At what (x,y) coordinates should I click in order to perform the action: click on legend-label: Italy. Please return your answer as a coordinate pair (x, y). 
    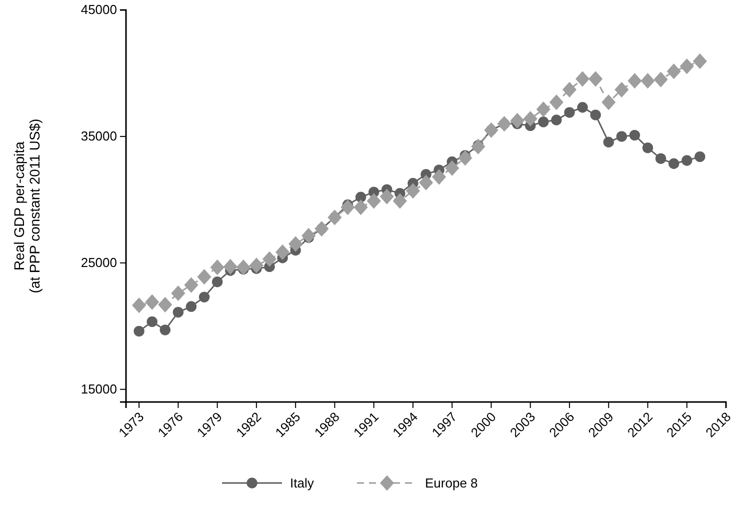
    Looking at the image, I should click on (302, 483).